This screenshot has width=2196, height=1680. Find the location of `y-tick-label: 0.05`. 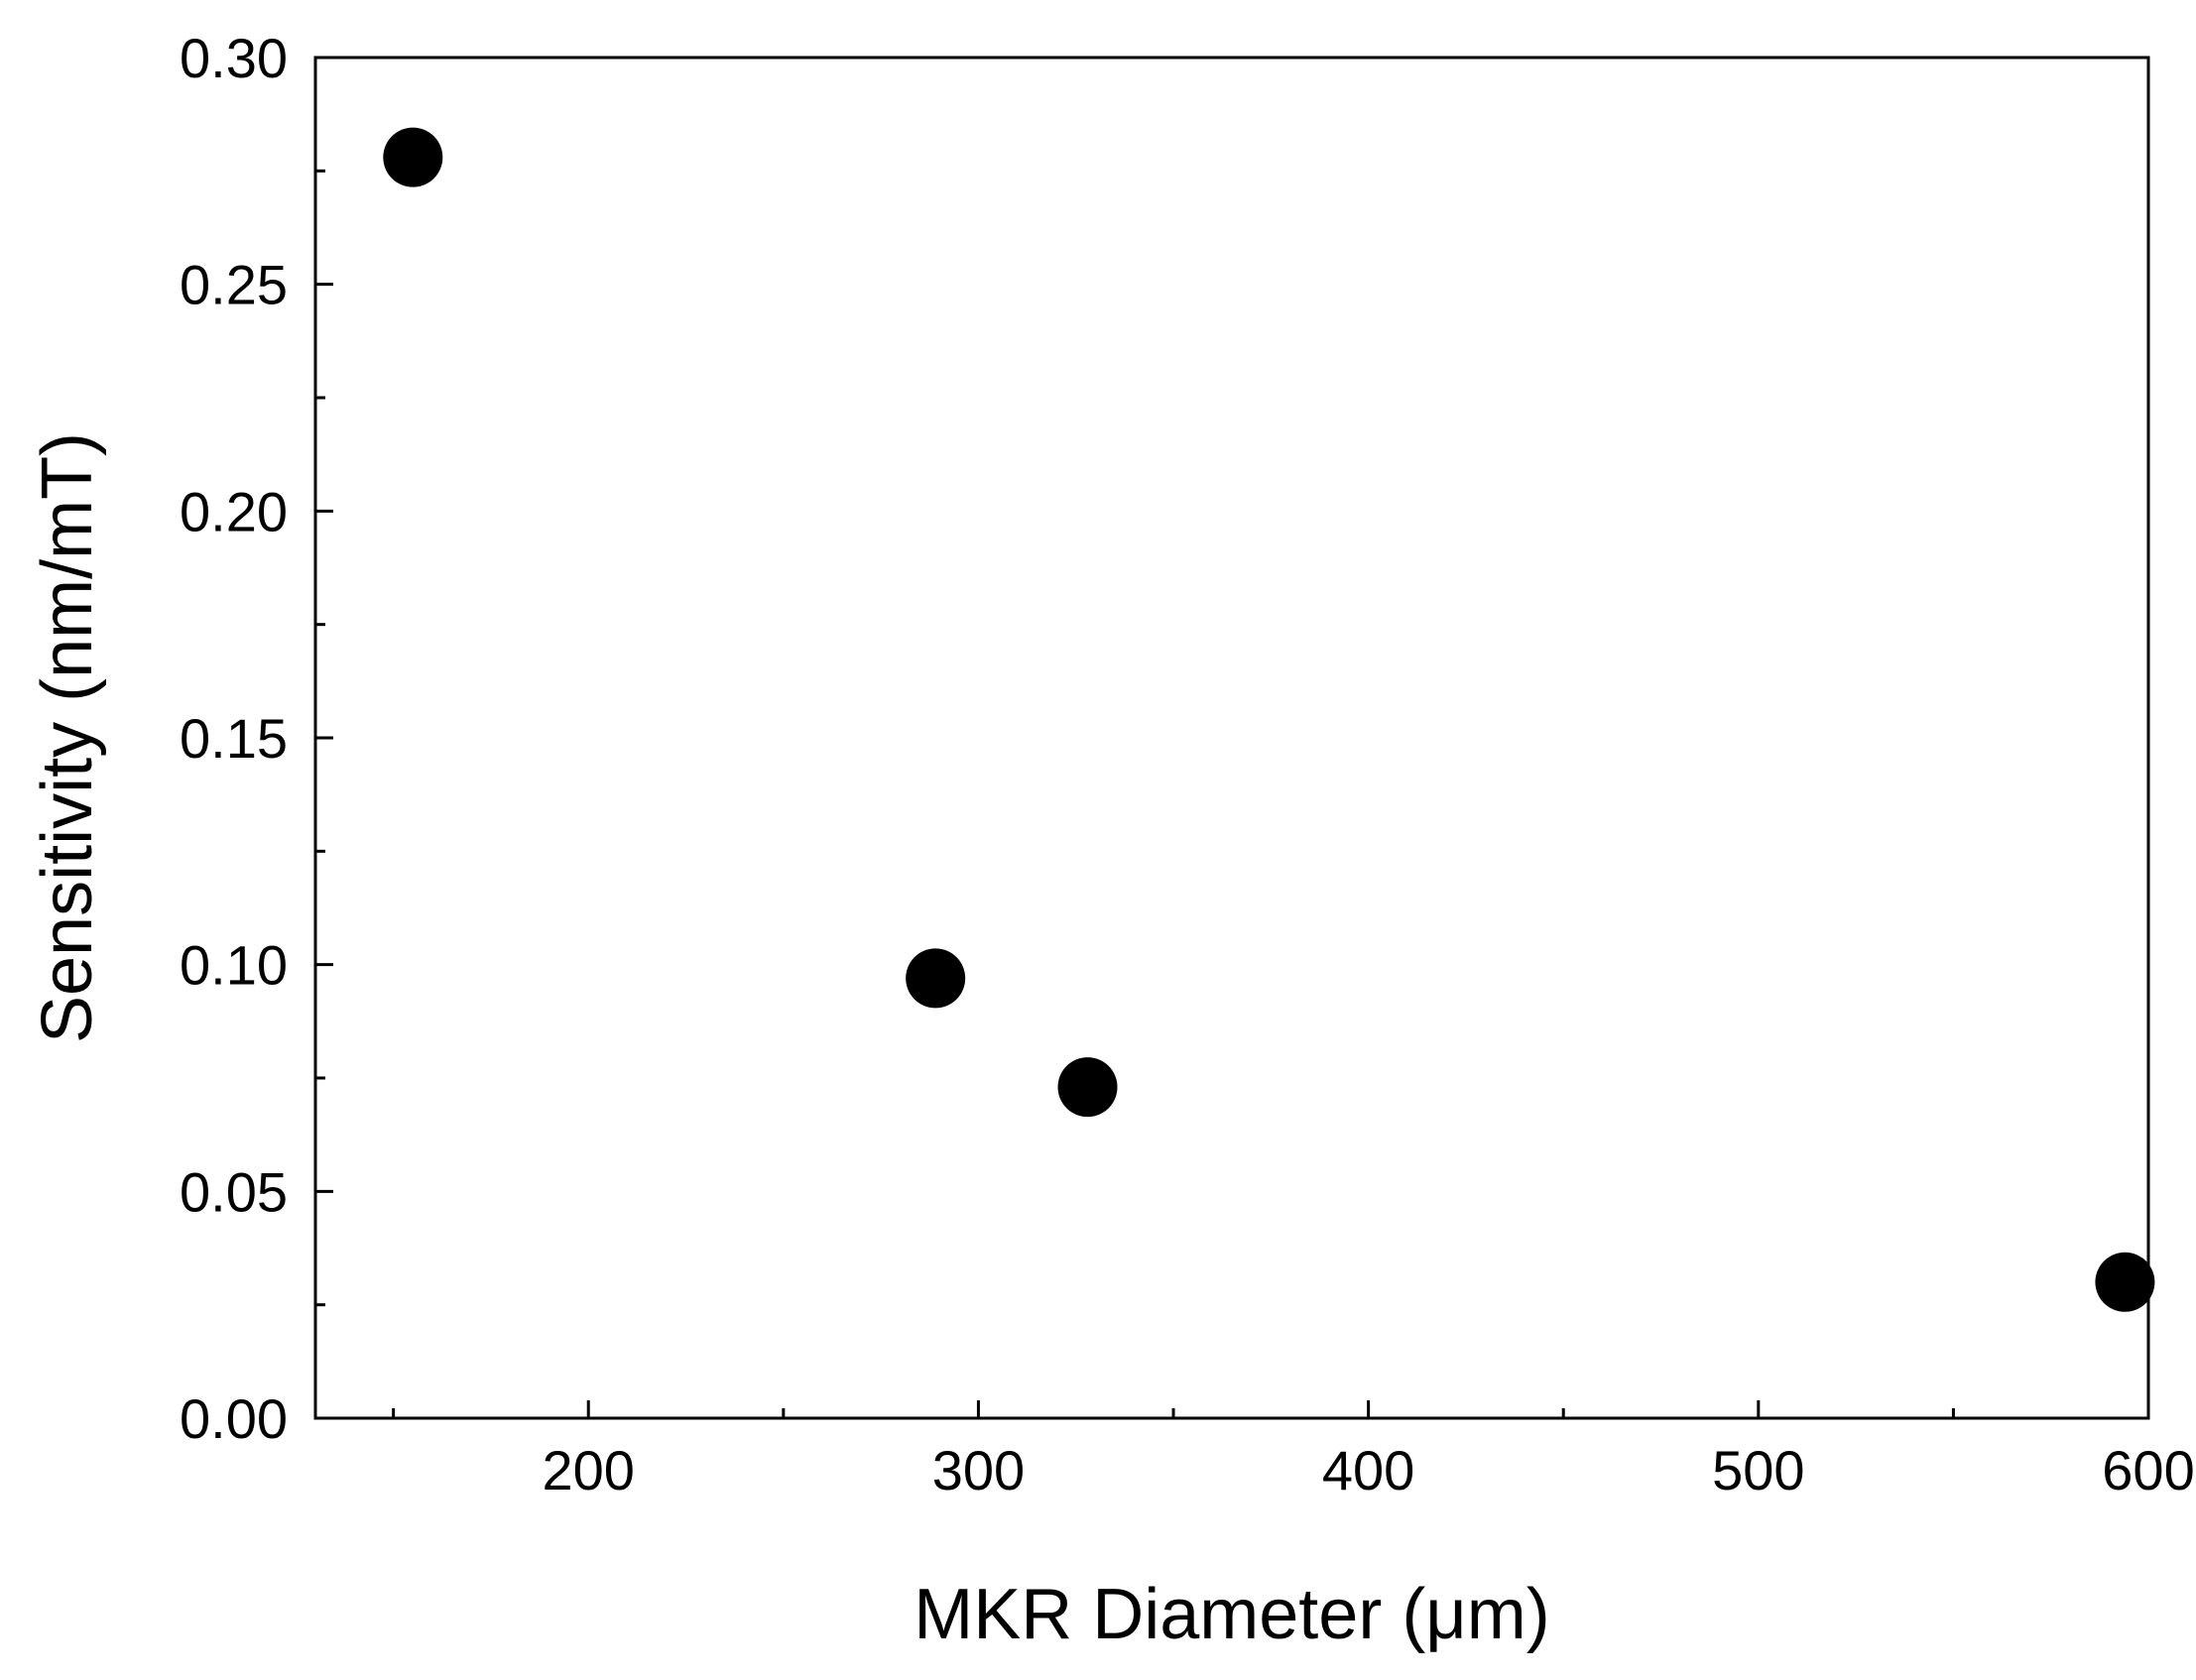

y-tick-label: 0.05 is located at coordinates (234, 1191).